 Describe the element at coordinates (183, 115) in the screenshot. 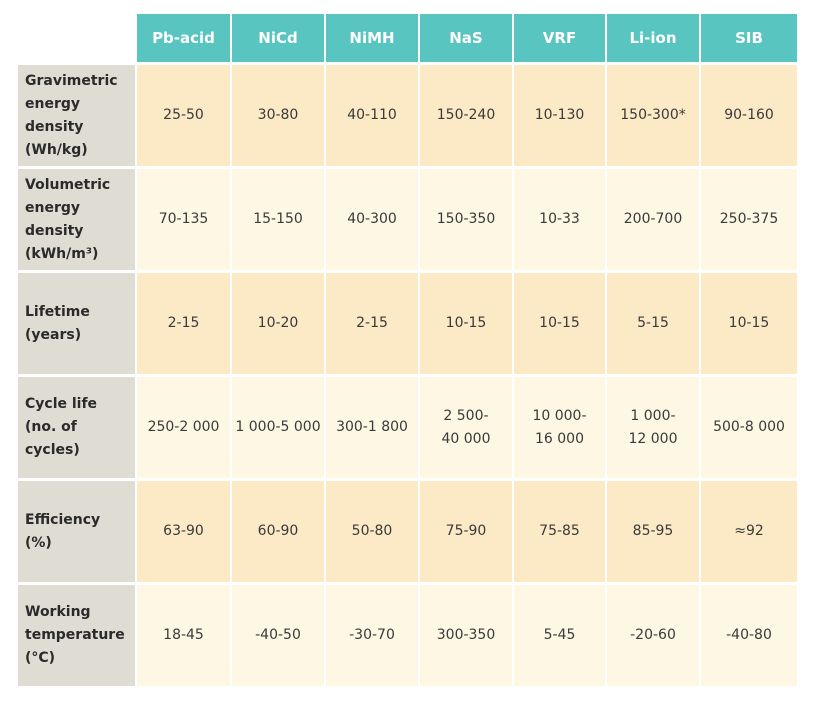

I see `table-cell: 25-50` at that location.